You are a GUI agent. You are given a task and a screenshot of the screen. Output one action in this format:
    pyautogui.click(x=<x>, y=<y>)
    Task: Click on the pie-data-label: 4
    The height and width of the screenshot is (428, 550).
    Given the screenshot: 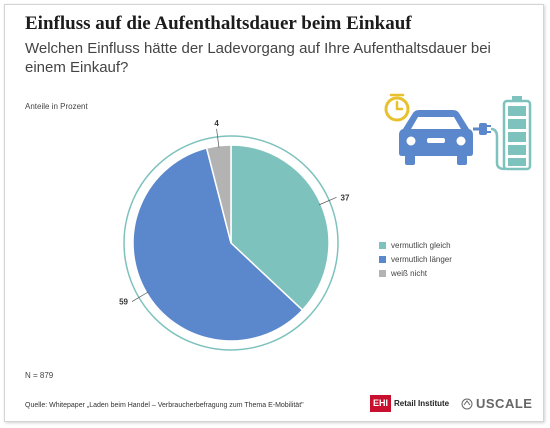 What is the action you would take?
    pyautogui.click(x=216, y=123)
    